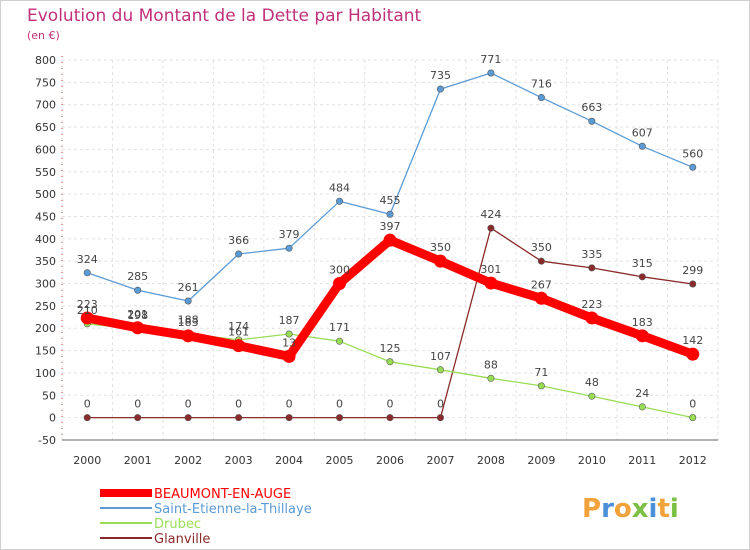 This screenshot has width=750, height=550. Describe the element at coordinates (642, 393) in the screenshot. I see `data-label: 24` at that location.